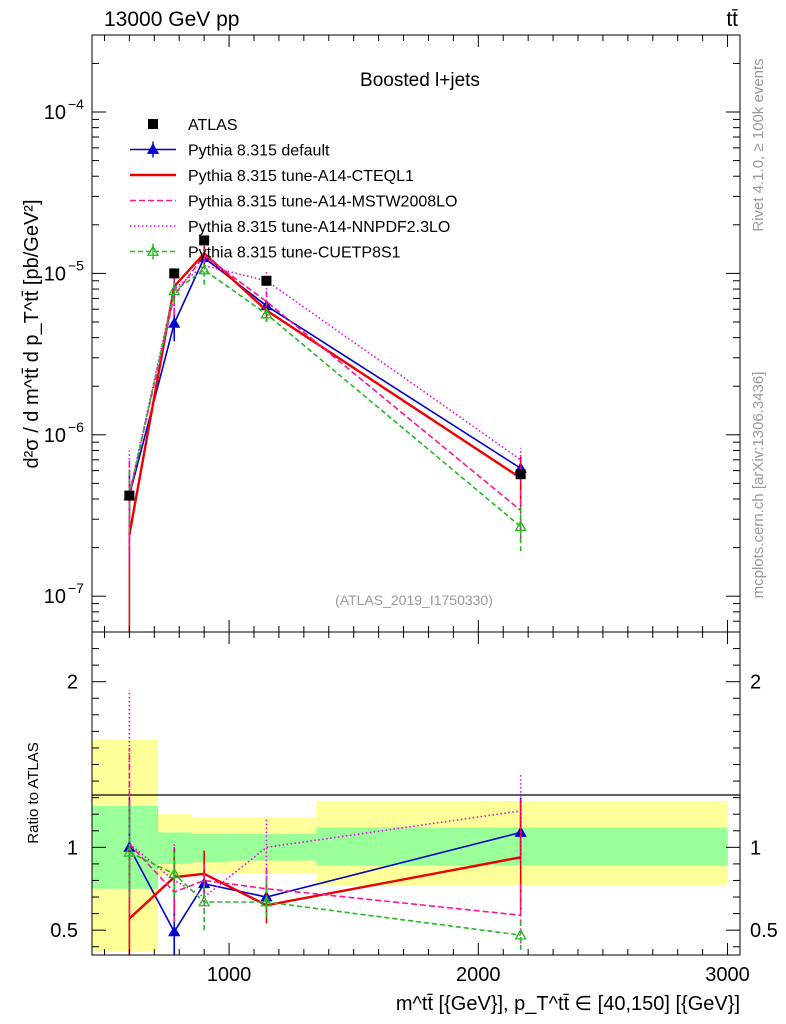 The width and height of the screenshot is (786, 1024). I want to click on rivet-label: Rivet 4.1.0, ≥ 100k events, so click(758, 144).